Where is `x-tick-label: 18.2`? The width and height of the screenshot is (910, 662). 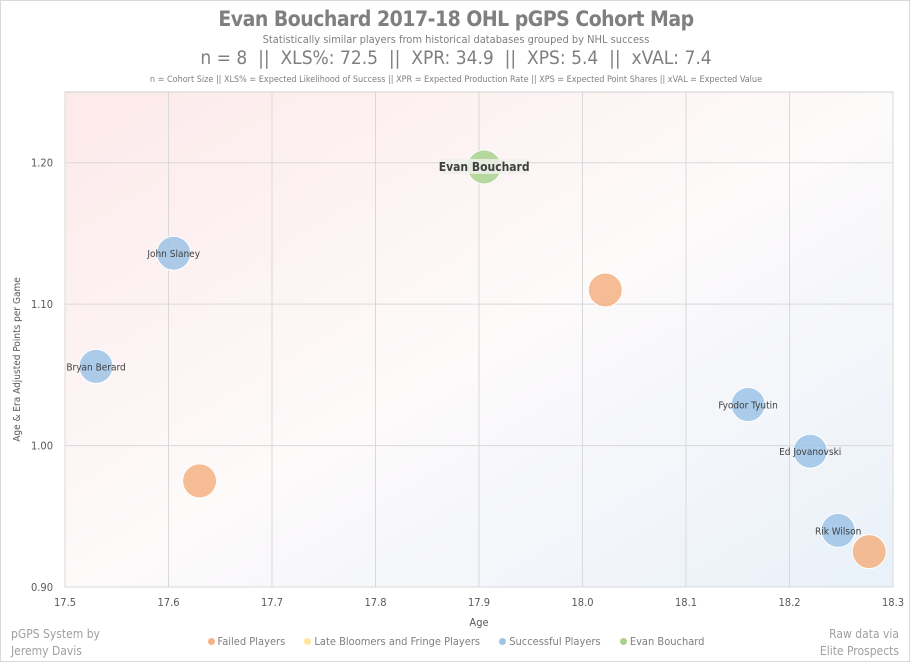
x-tick-label: 18.2 is located at coordinates (789, 602).